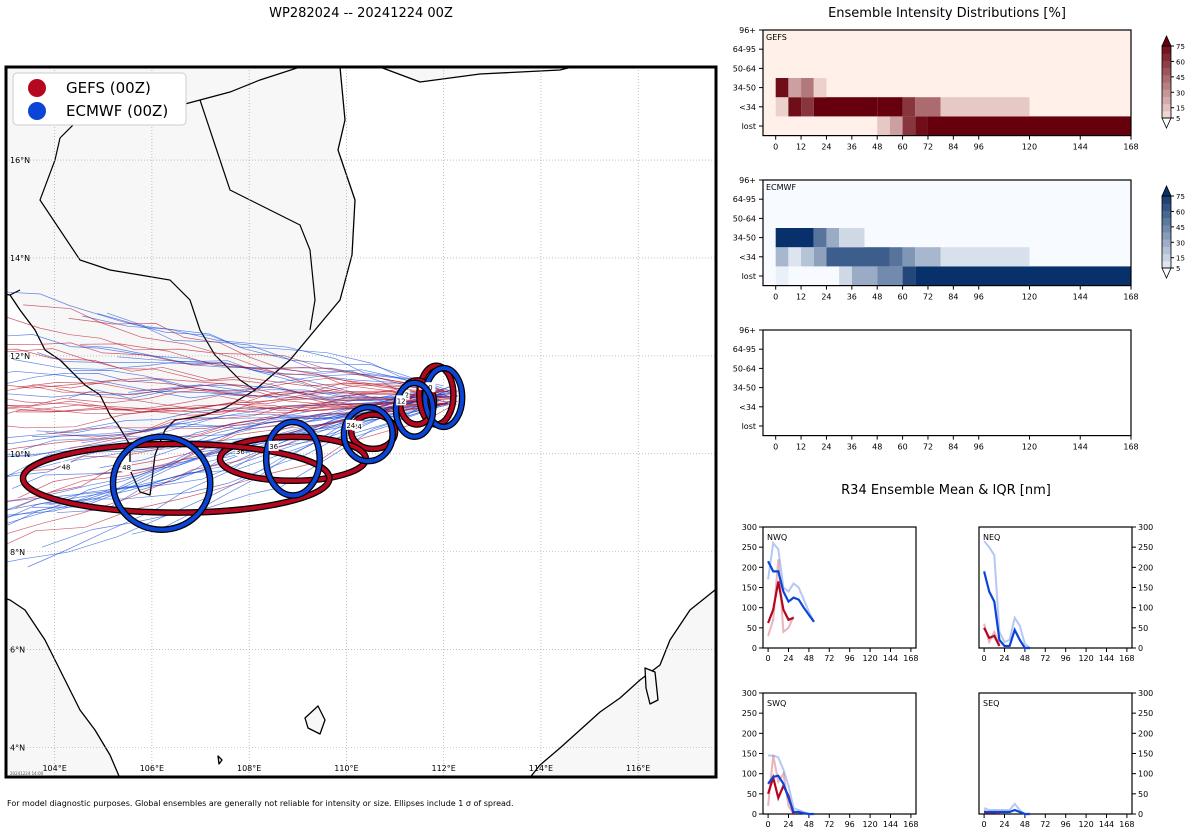  What do you see at coordinates (20, 160) in the screenshot?
I see `lat-tick-label: 16°N` at bounding box center [20, 160].